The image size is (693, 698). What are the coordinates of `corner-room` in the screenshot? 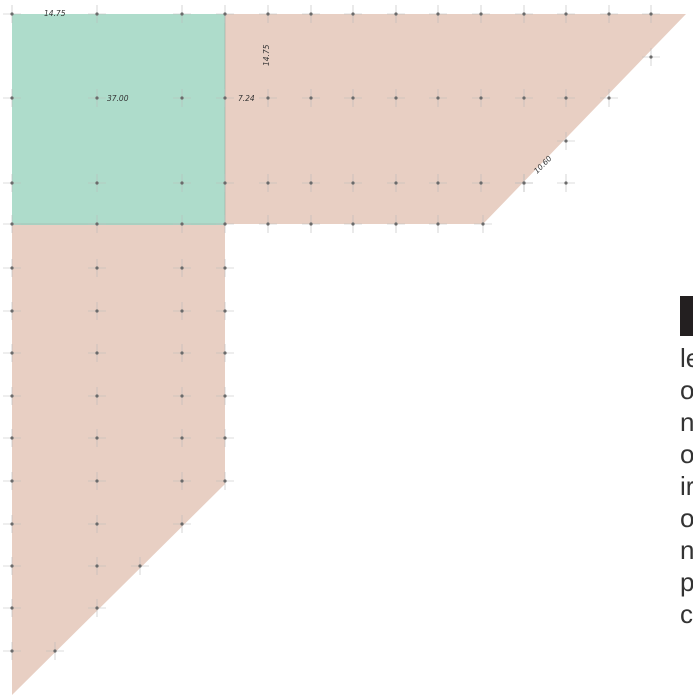 It's located at (118, 119).